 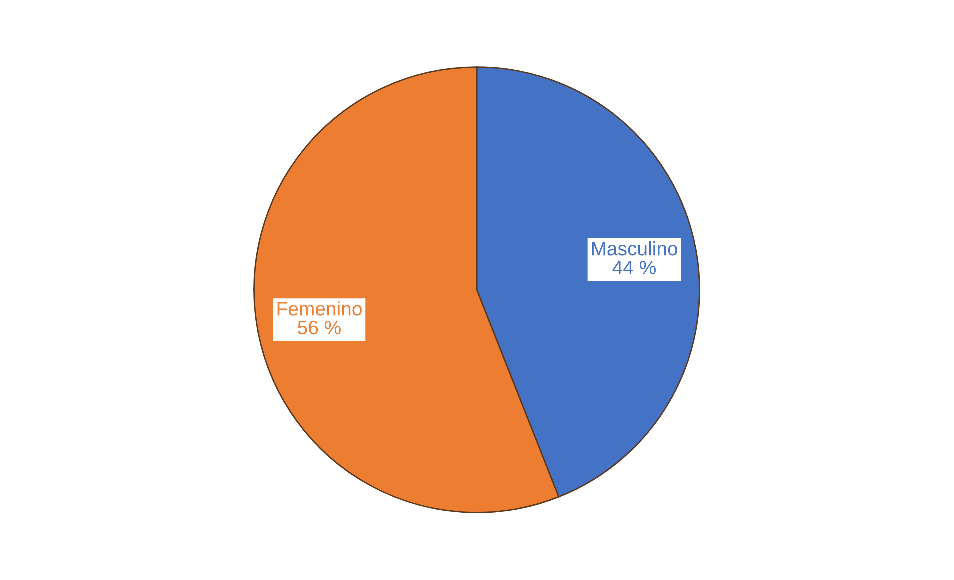 I want to click on data-label: 56 %, so click(x=319, y=327).